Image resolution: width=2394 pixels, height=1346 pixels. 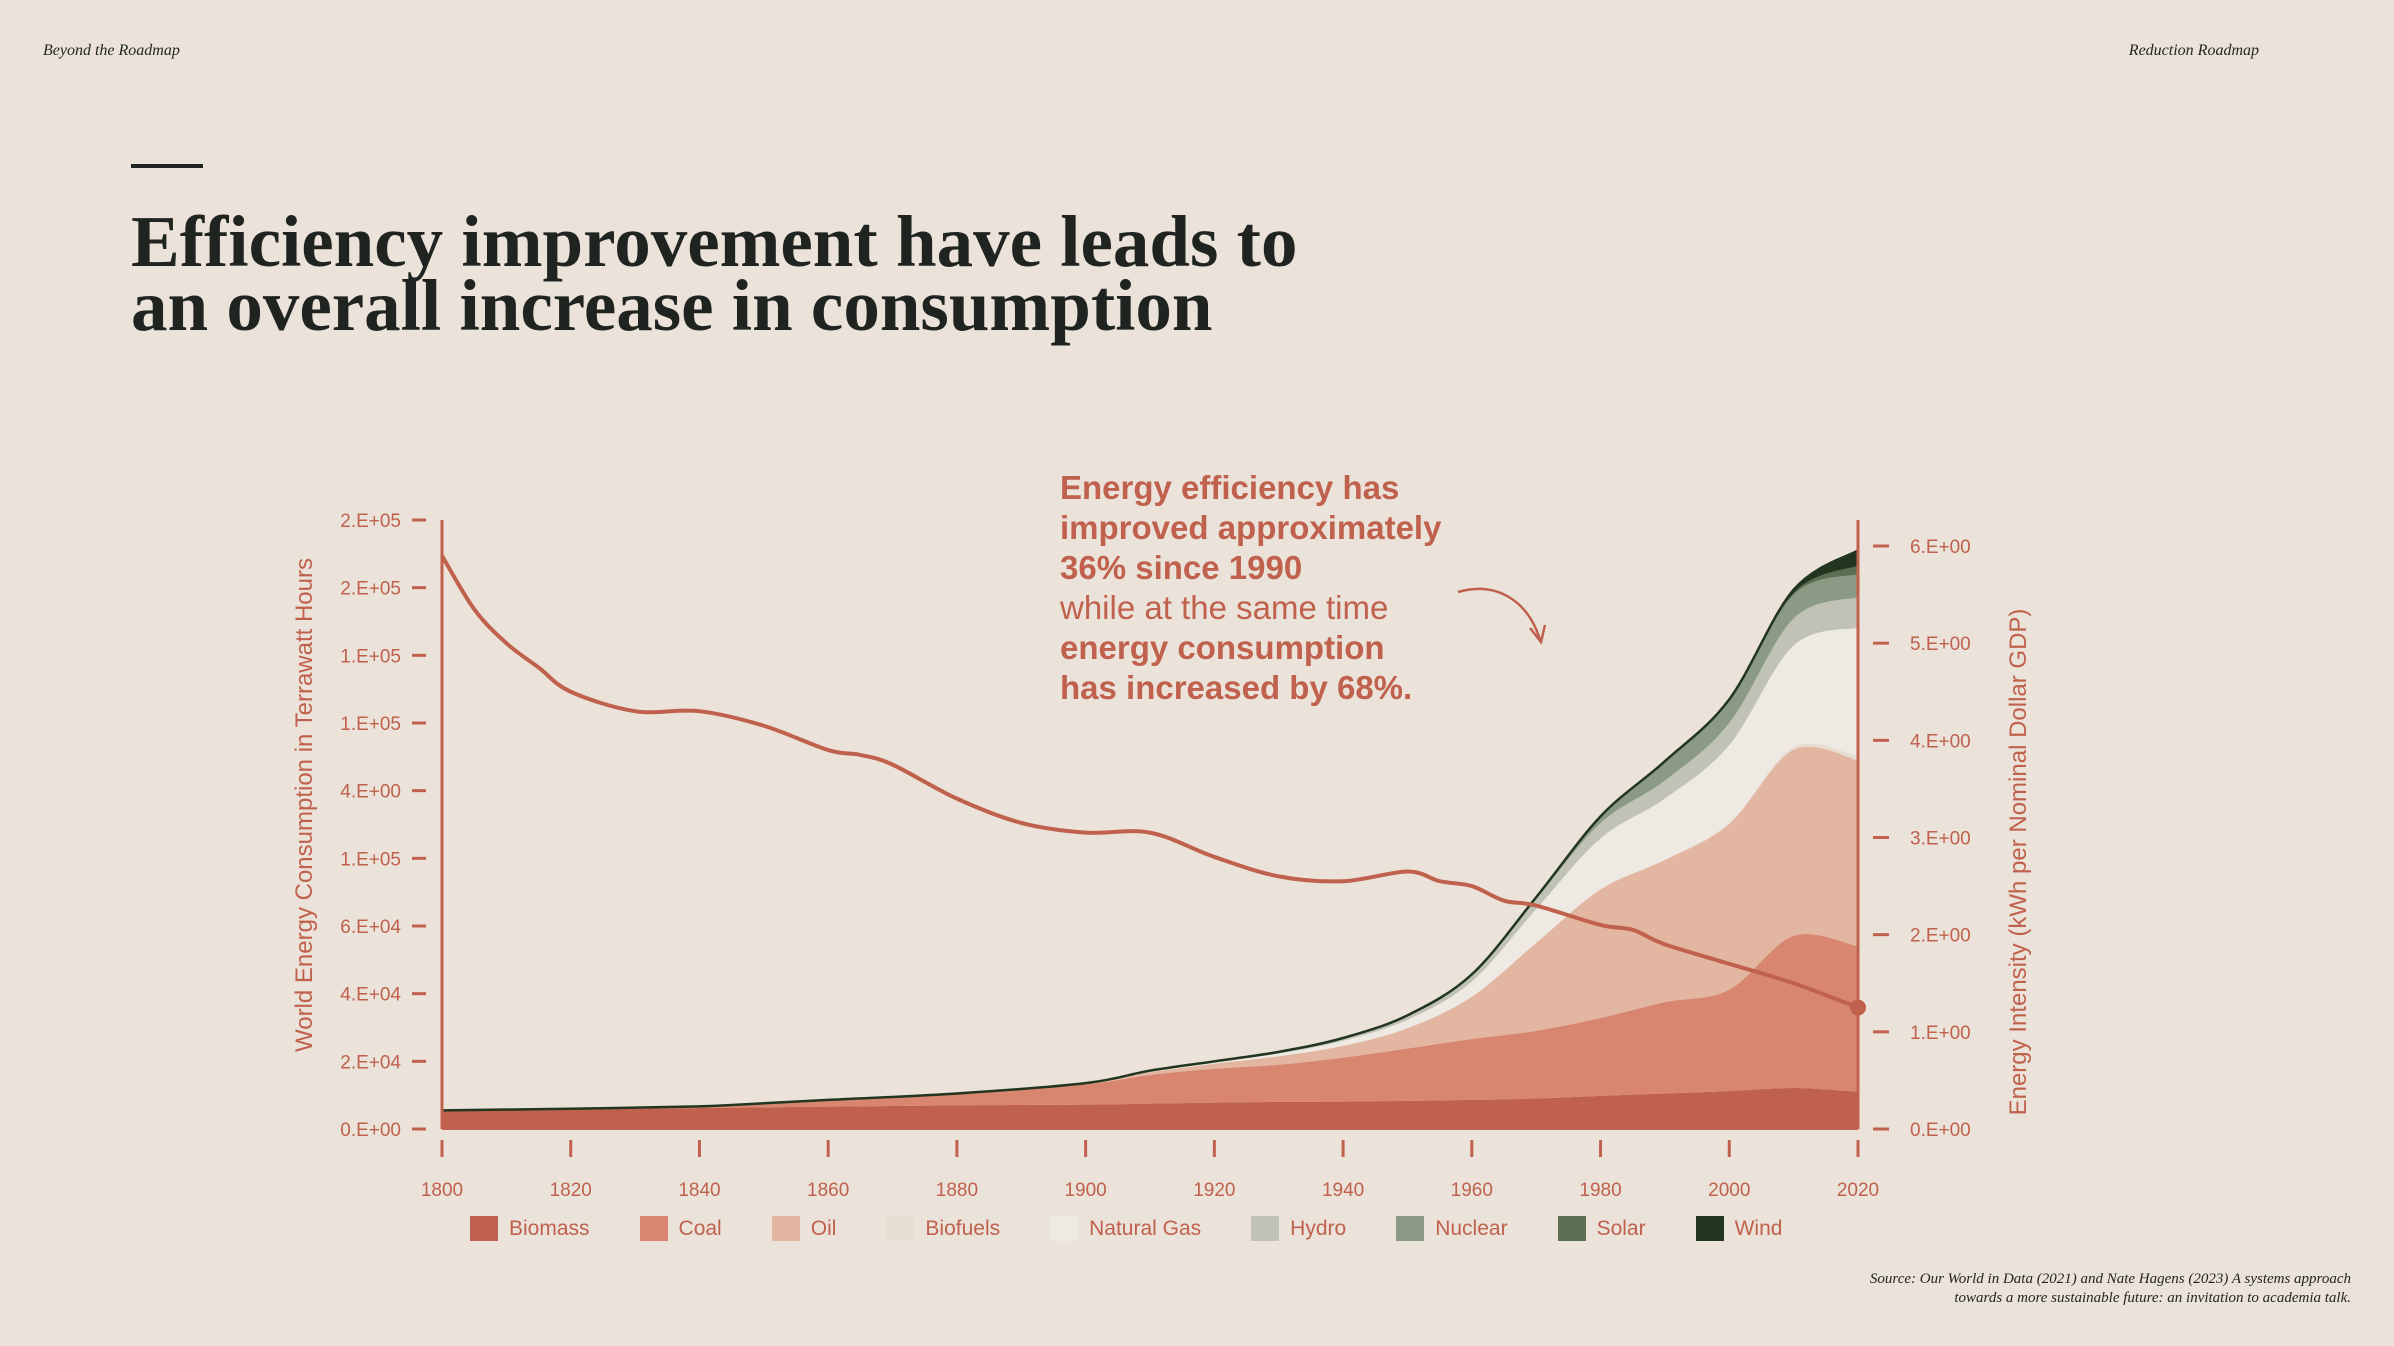 I want to click on y2-tick-label: 3.E+00, so click(x=1940, y=839).